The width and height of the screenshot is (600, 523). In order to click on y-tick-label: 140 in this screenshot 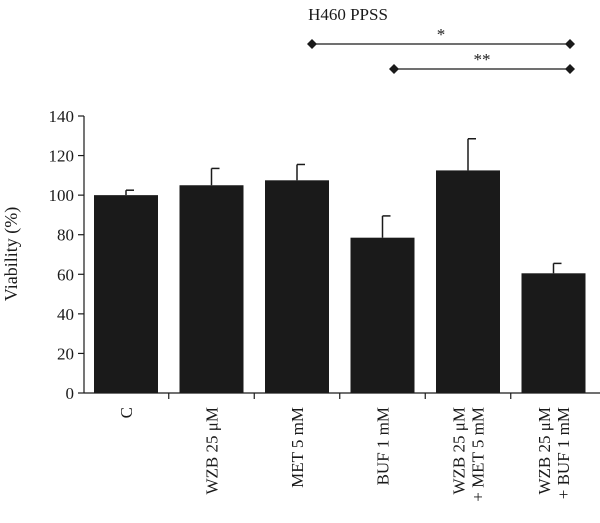, I will do `click(62, 116)`.